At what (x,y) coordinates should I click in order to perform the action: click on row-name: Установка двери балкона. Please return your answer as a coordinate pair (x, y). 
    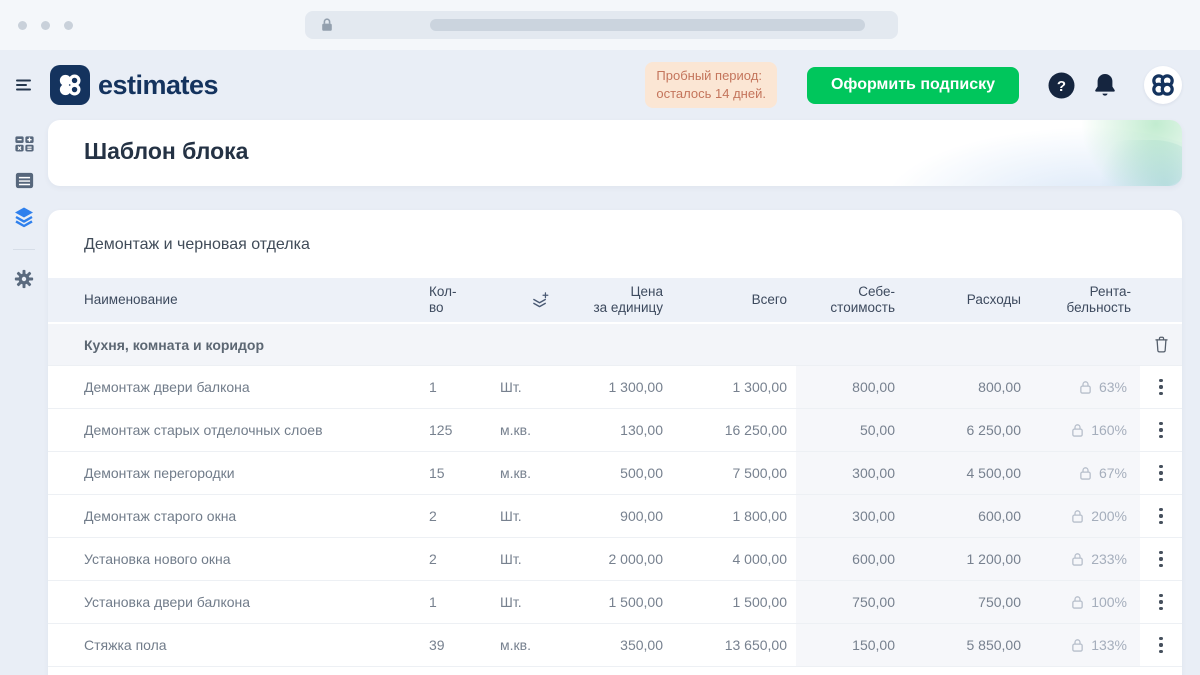
    Looking at the image, I should click on (167, 602).